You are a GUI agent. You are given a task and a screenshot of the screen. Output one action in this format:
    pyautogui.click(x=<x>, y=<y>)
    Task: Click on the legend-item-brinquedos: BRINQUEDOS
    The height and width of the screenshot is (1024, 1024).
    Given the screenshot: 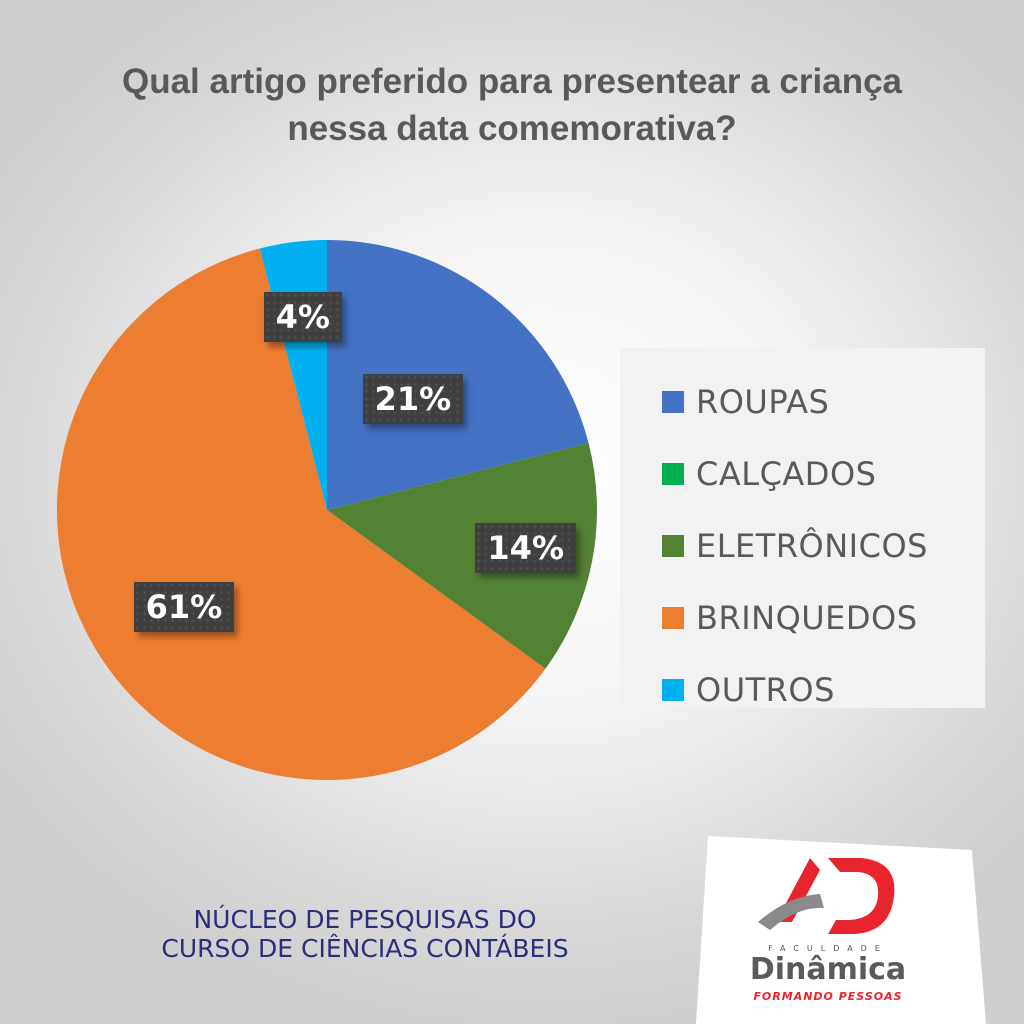 What is the action you would take?
    pyautogui.click(x=802, y=618)
    